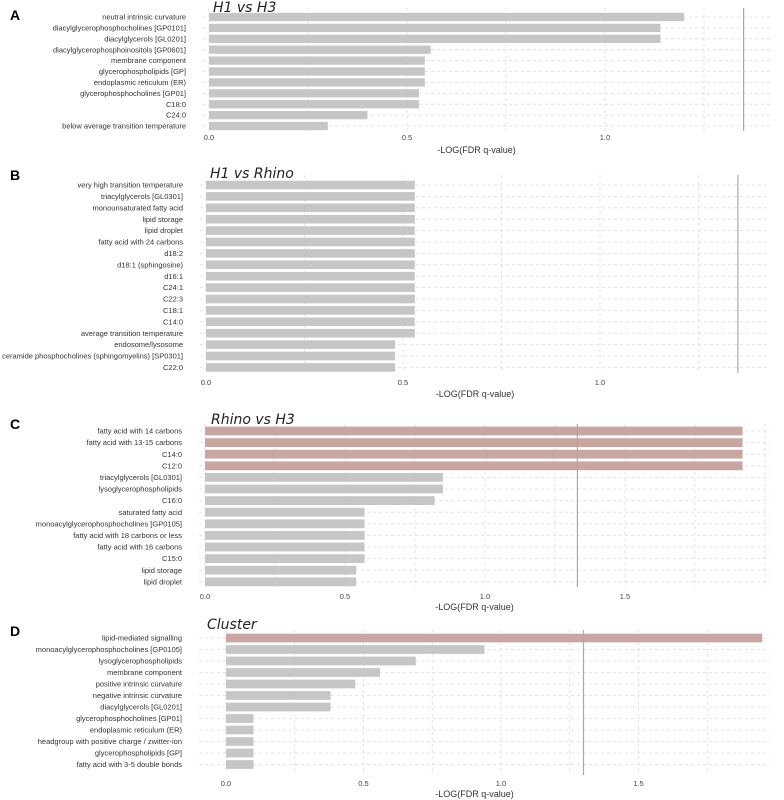  What do you see at coordinates (173, 321) in the screenshot?
I see `panel-b-category-label: C14:0` at bounding box center [173, 321].